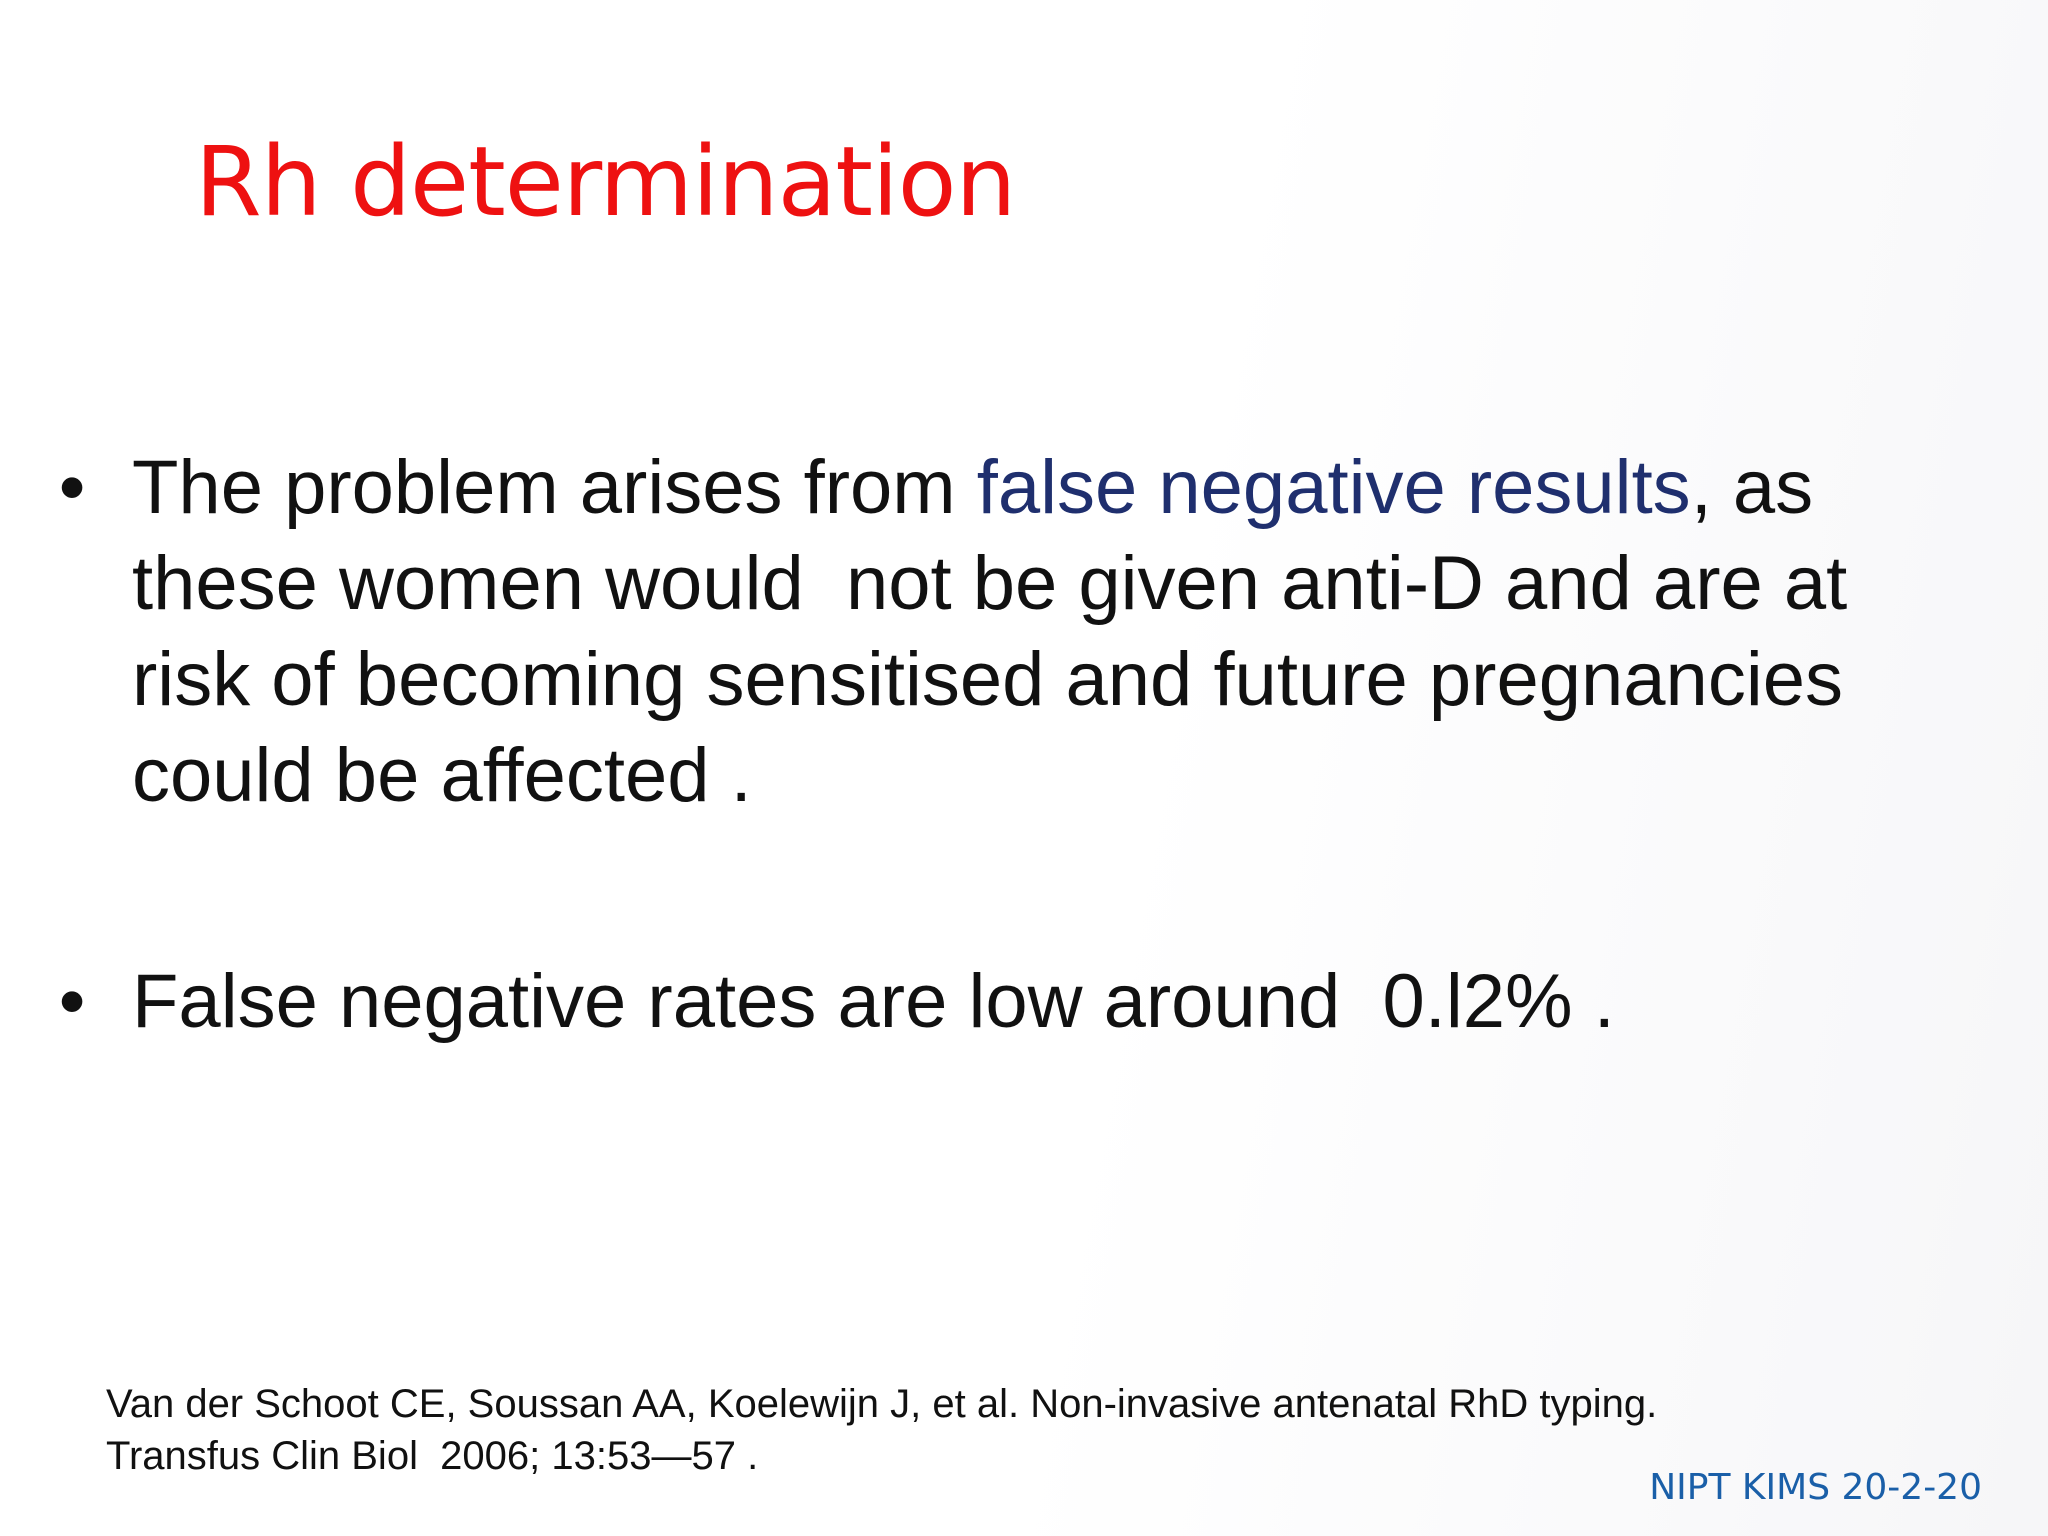 This screenshot has width=2048, height=1536. What do you see at coordinates (1333, 487) in the screenshot?
I see `highlighted-phrase: false negative results` at bounding box center [1333, 487].